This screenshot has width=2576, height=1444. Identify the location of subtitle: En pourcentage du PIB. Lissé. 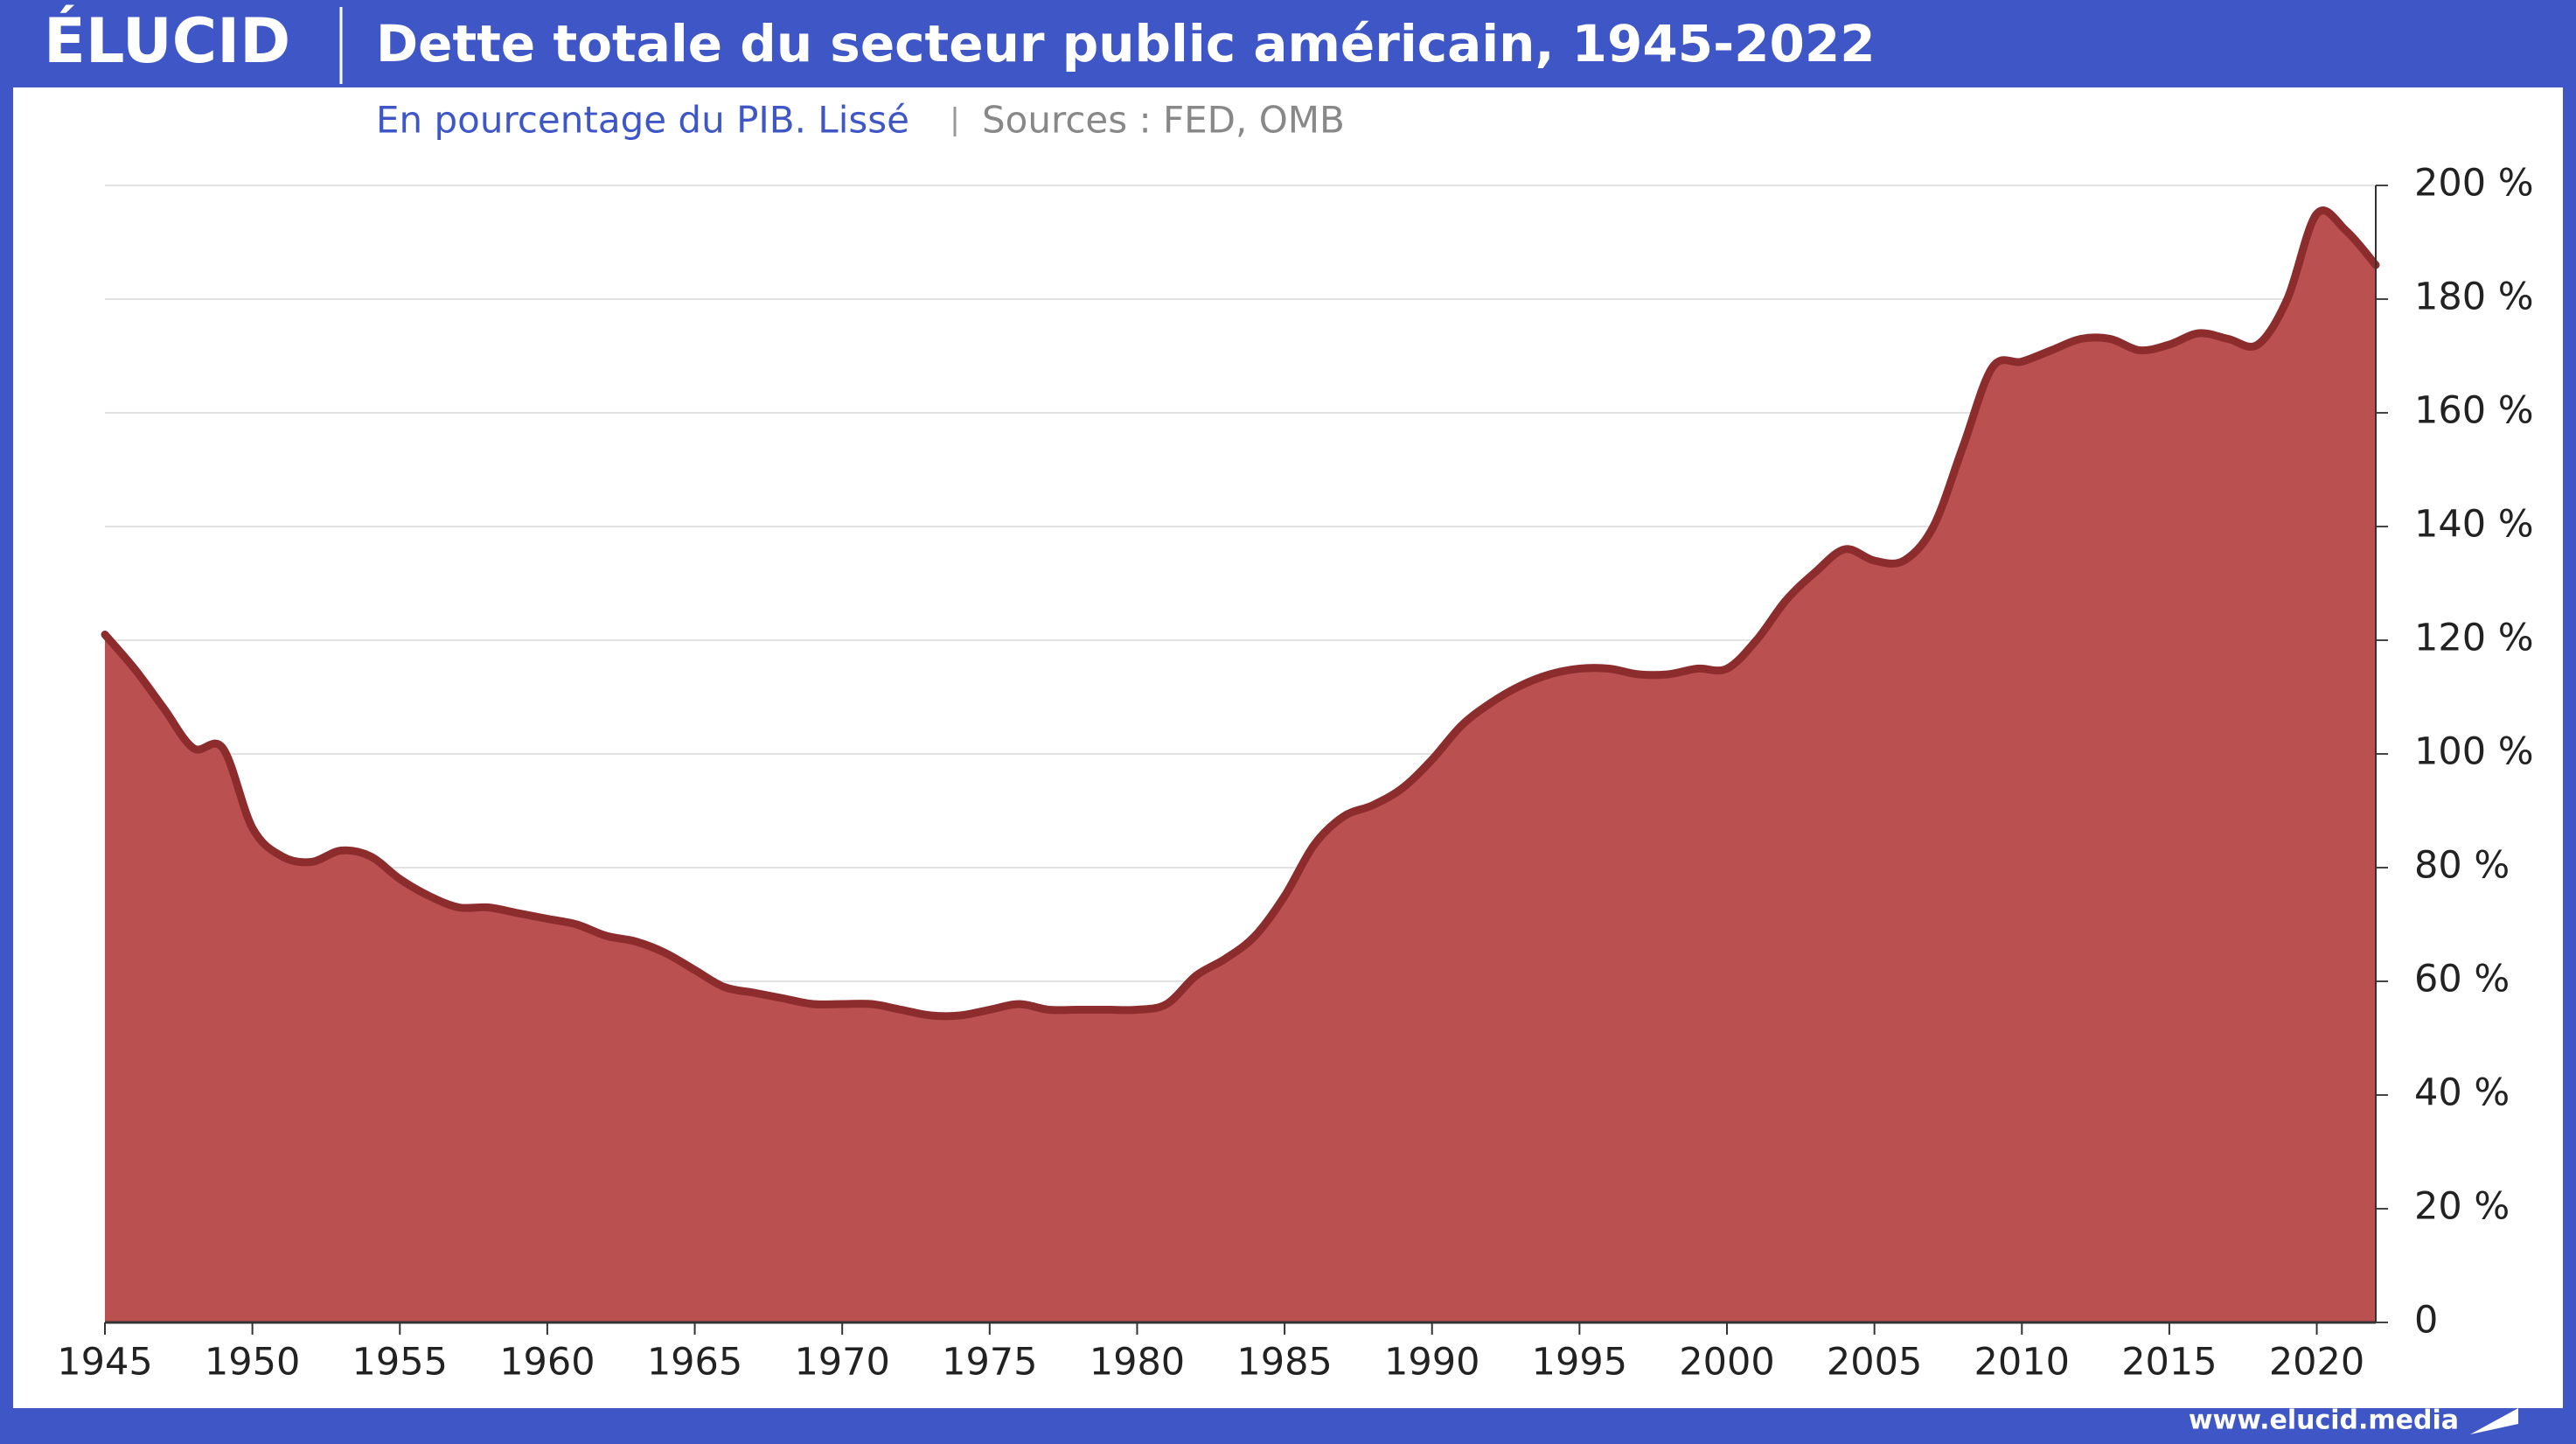
(642, 121).